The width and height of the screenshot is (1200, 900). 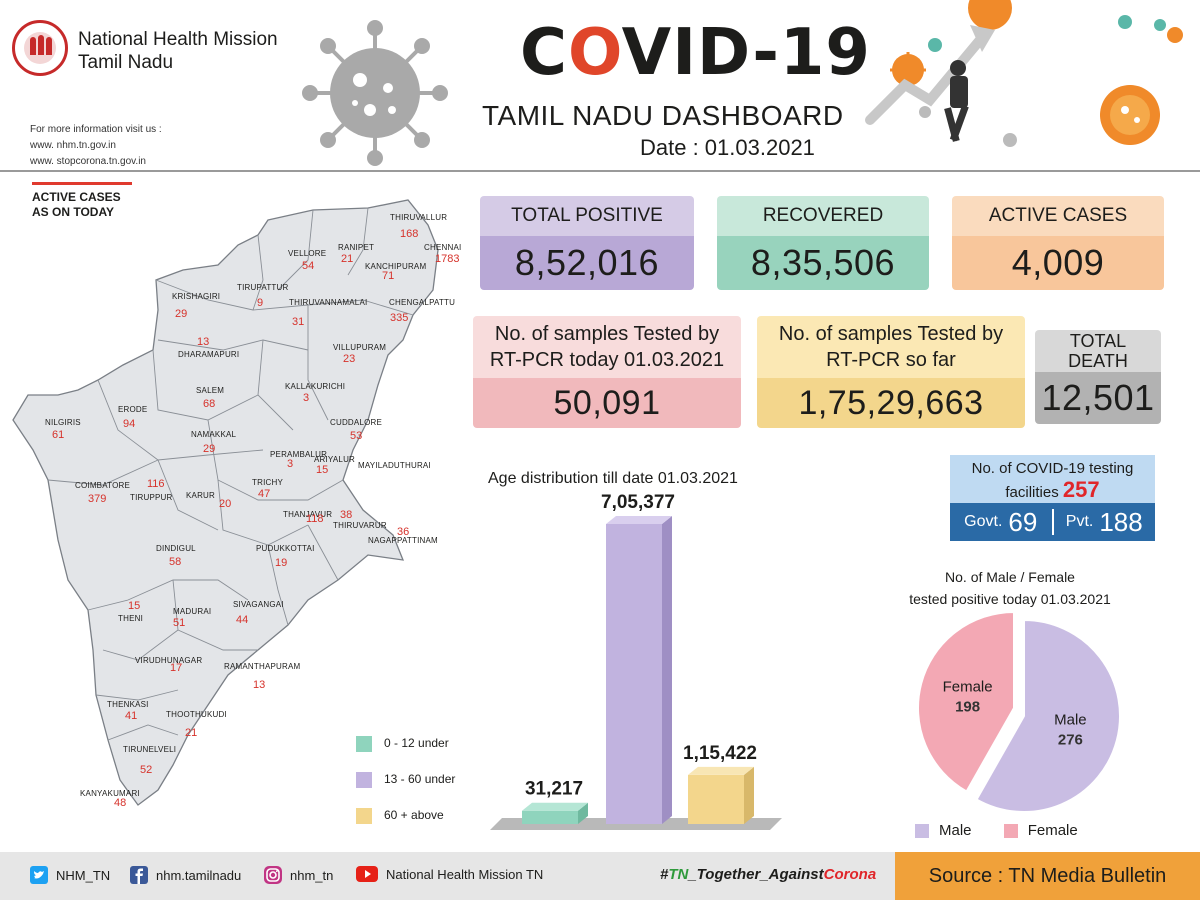 What do you see at coordinates (259, 685) in the screenshot?
I see `district-value-ramanthapuram: 13` at bounding box center [259, 685].